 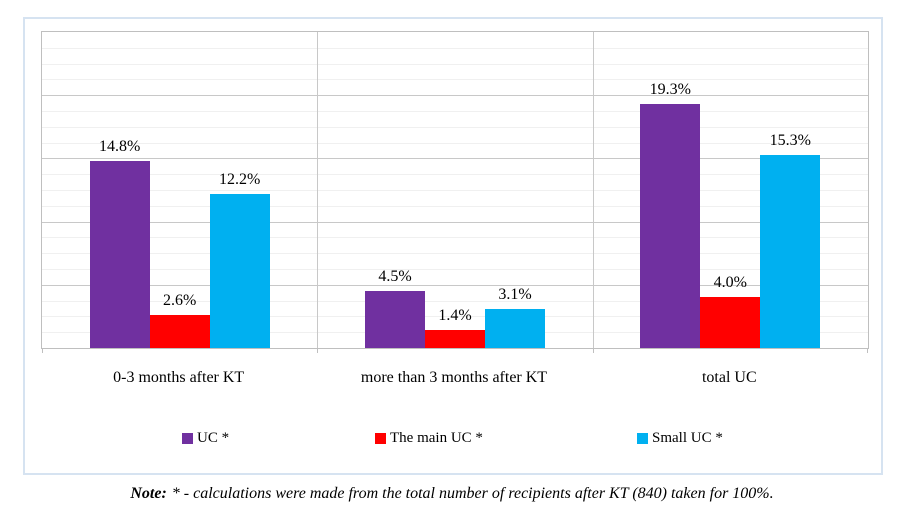 I want to click on bar-series3-group3, so click(x=790, y=251).